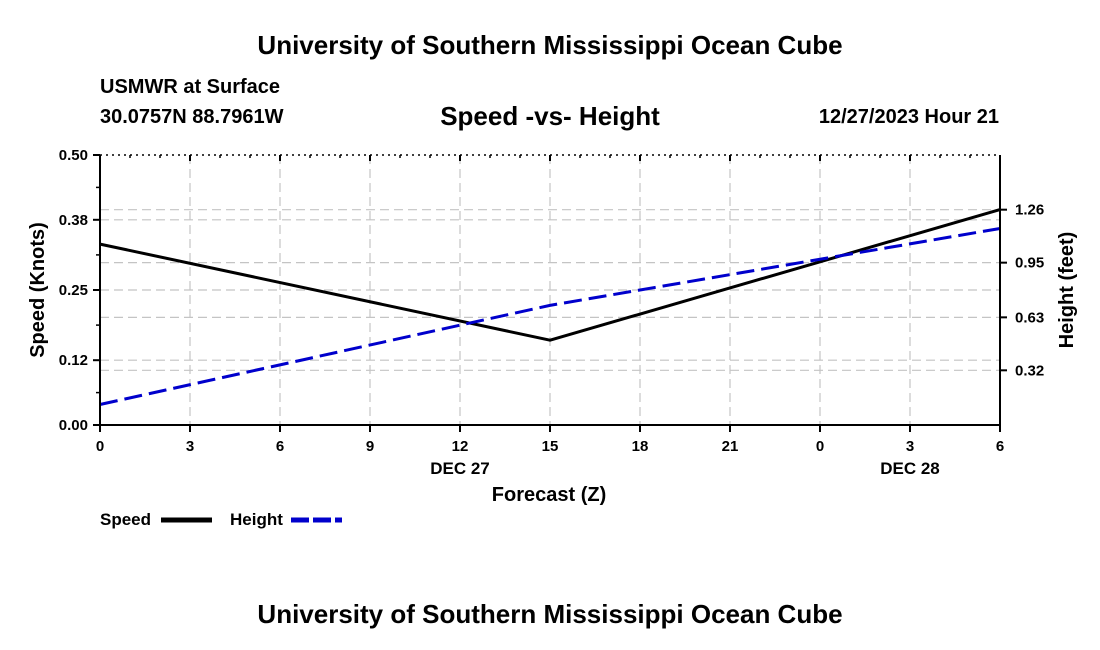 This screenshot has width=1100, height=650. What do you see at coordinates (73, 425) in the screenshot?
I see `y-tick-label: 0.00` at bounding box center [73, 425].